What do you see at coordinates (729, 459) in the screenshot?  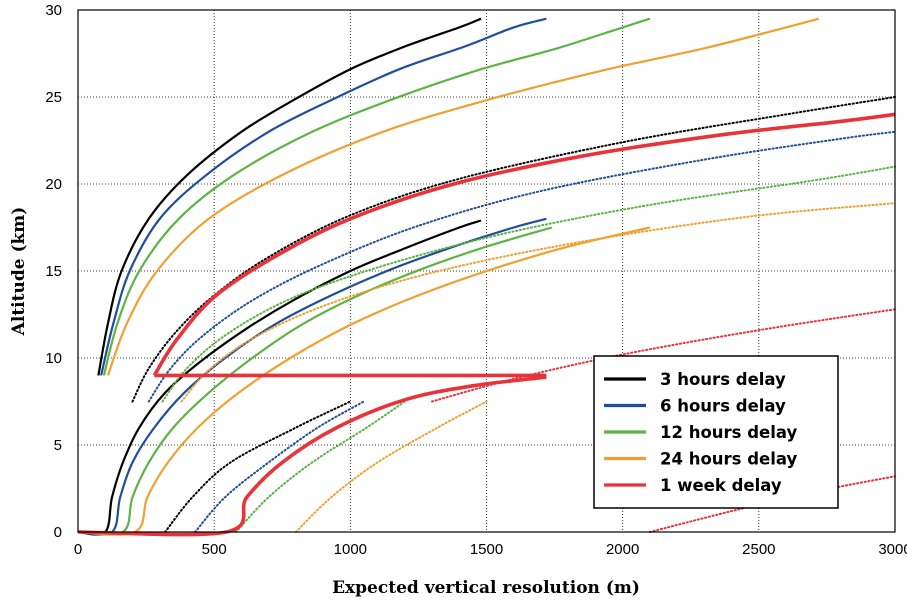 I see `legend-label: 24 hours delay` at bounding box center [729, 459].